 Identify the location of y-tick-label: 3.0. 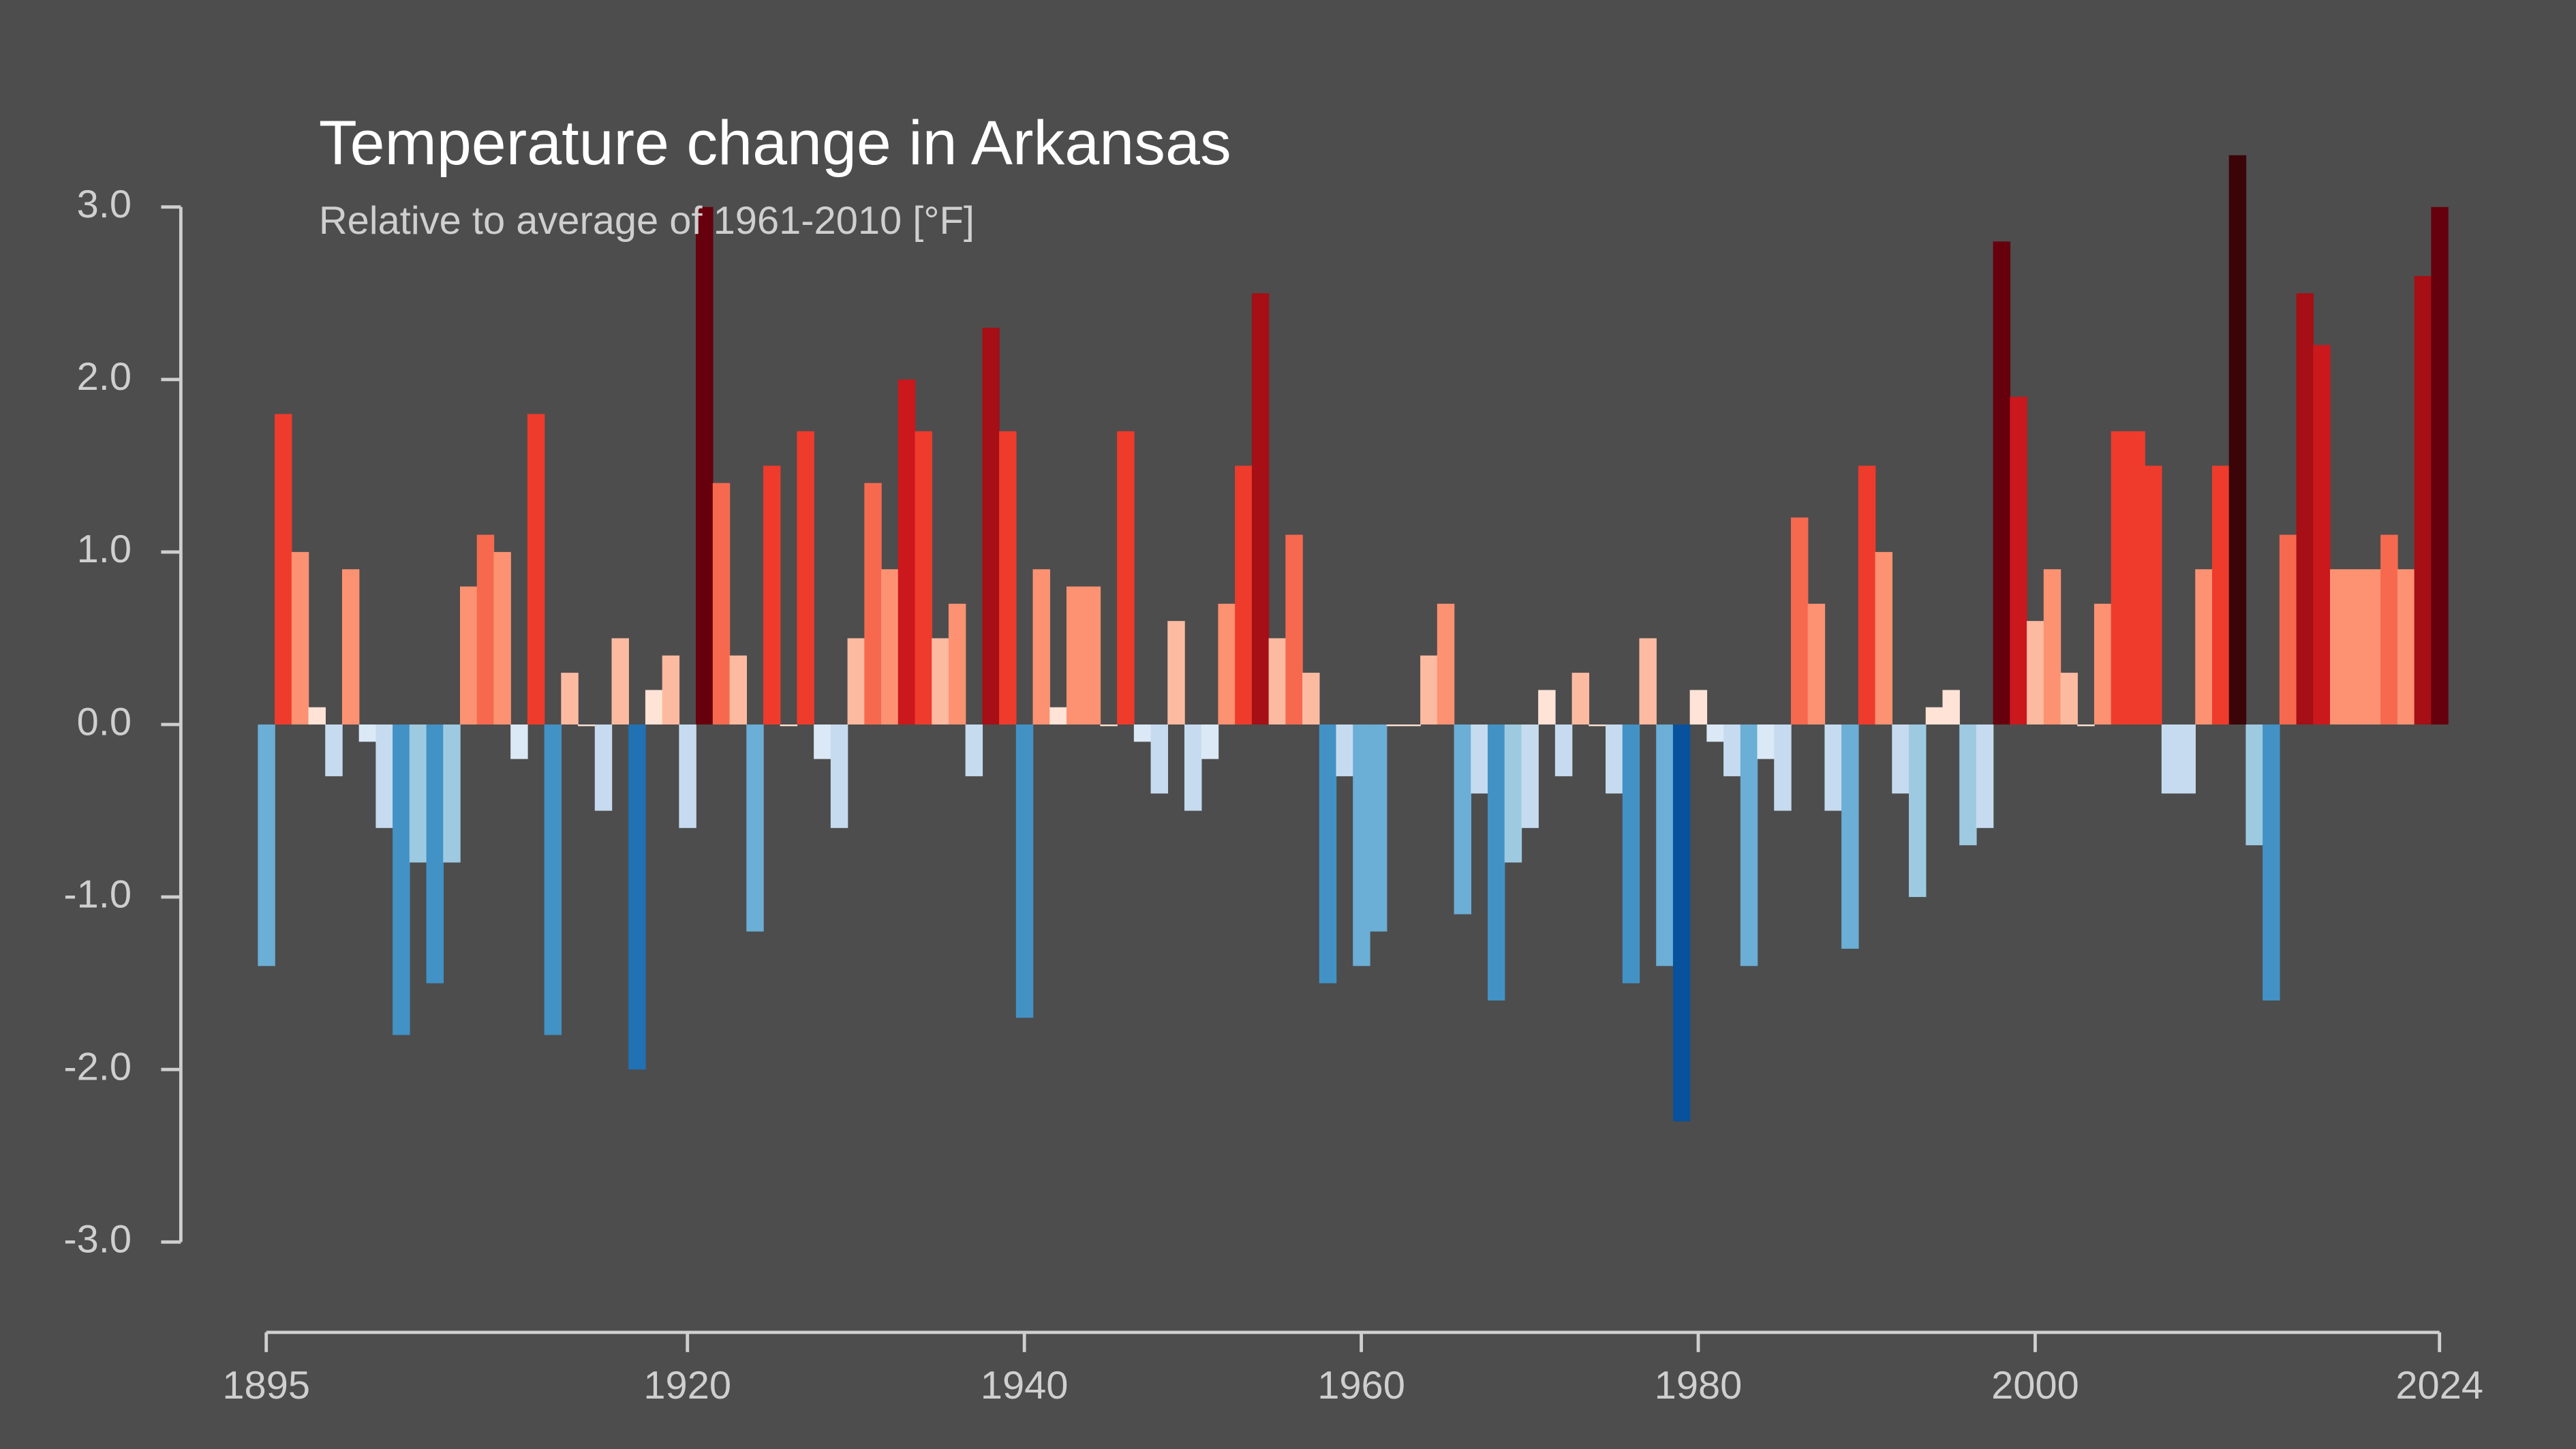
(105, 204).